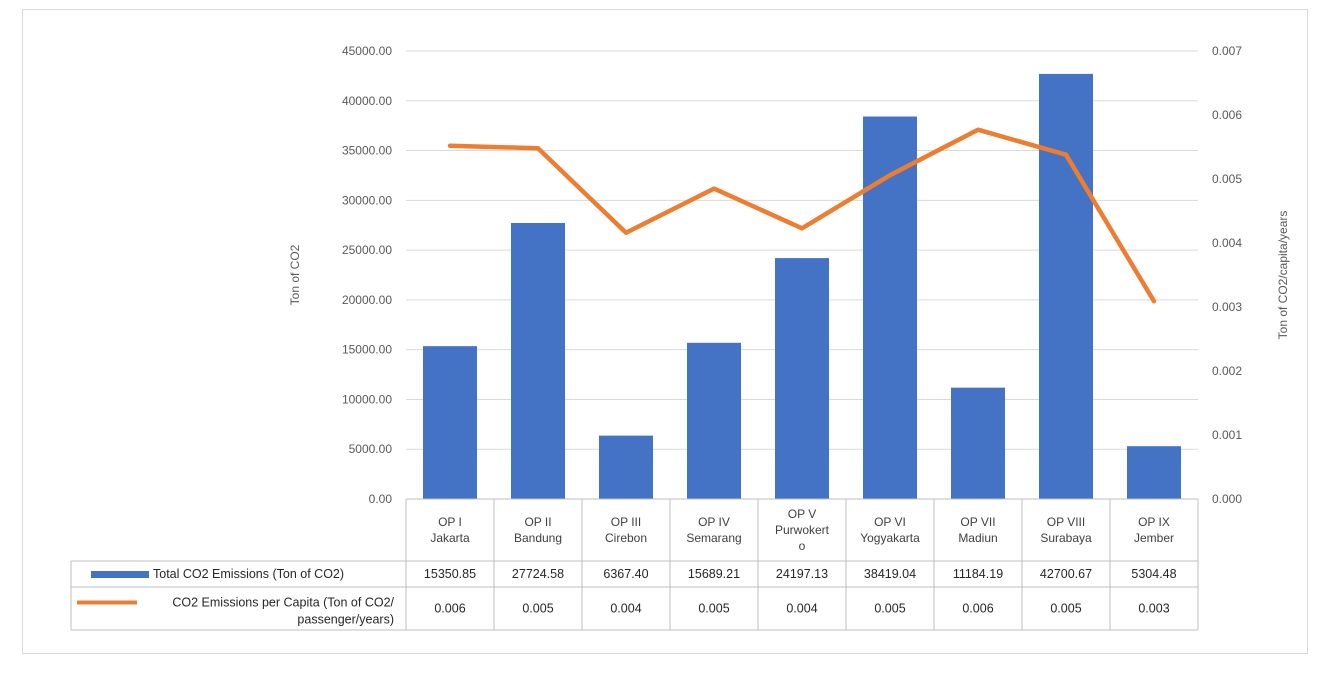 This screenshot has width=1330, height=678. I want to click on category-label: OP V, so click(802, 514).